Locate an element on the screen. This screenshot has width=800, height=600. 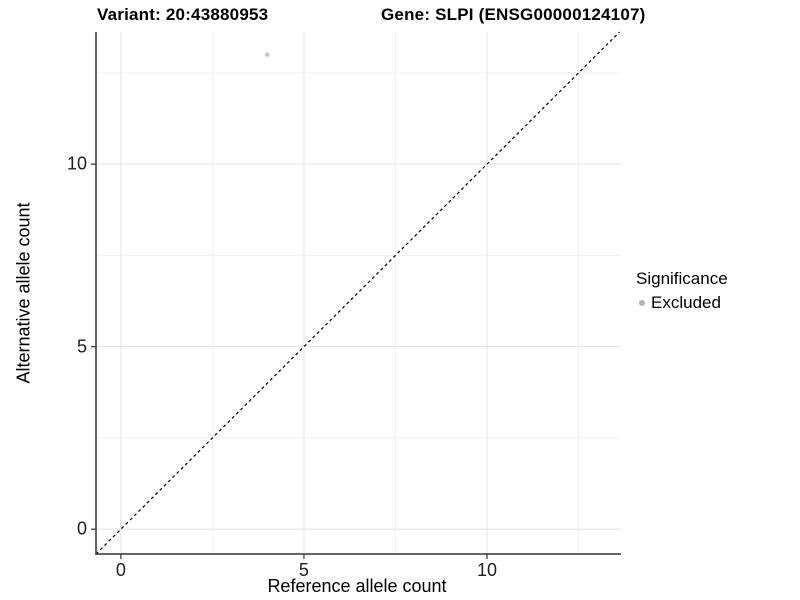
legend-entry-label: Excluded is located at coordinates (686, 302).